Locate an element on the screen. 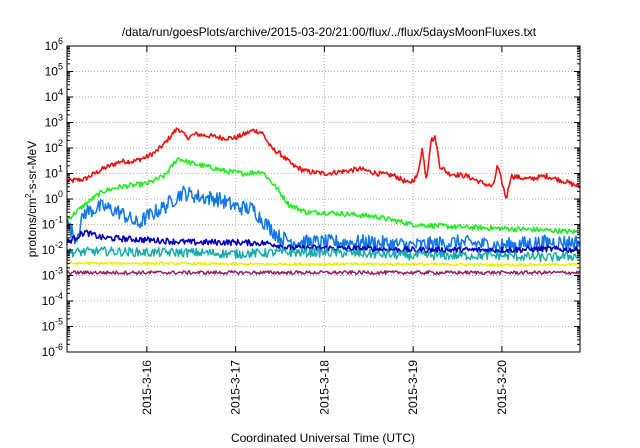 The height and width of the screenshot is (448, 640). x-tick-label: 2015-3-18 is located at coordinates (324, 387).